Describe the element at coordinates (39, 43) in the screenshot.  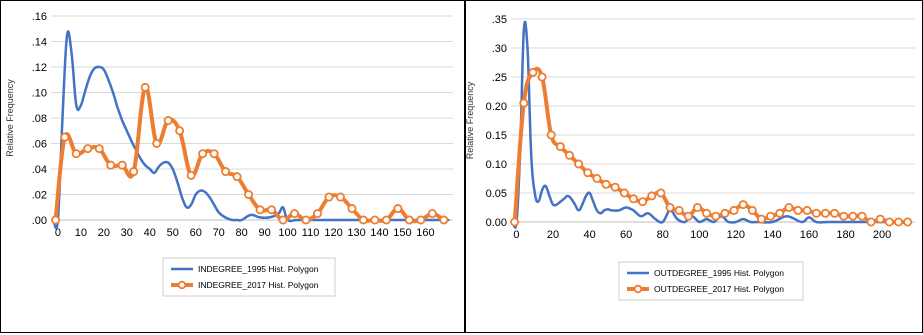
I see `y-tick-label: .14` at that location.